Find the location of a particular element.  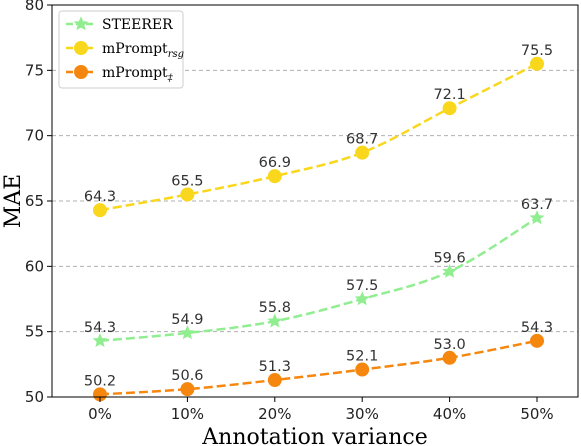

y-tick-label: 50 is located at coordinates (34, 397).